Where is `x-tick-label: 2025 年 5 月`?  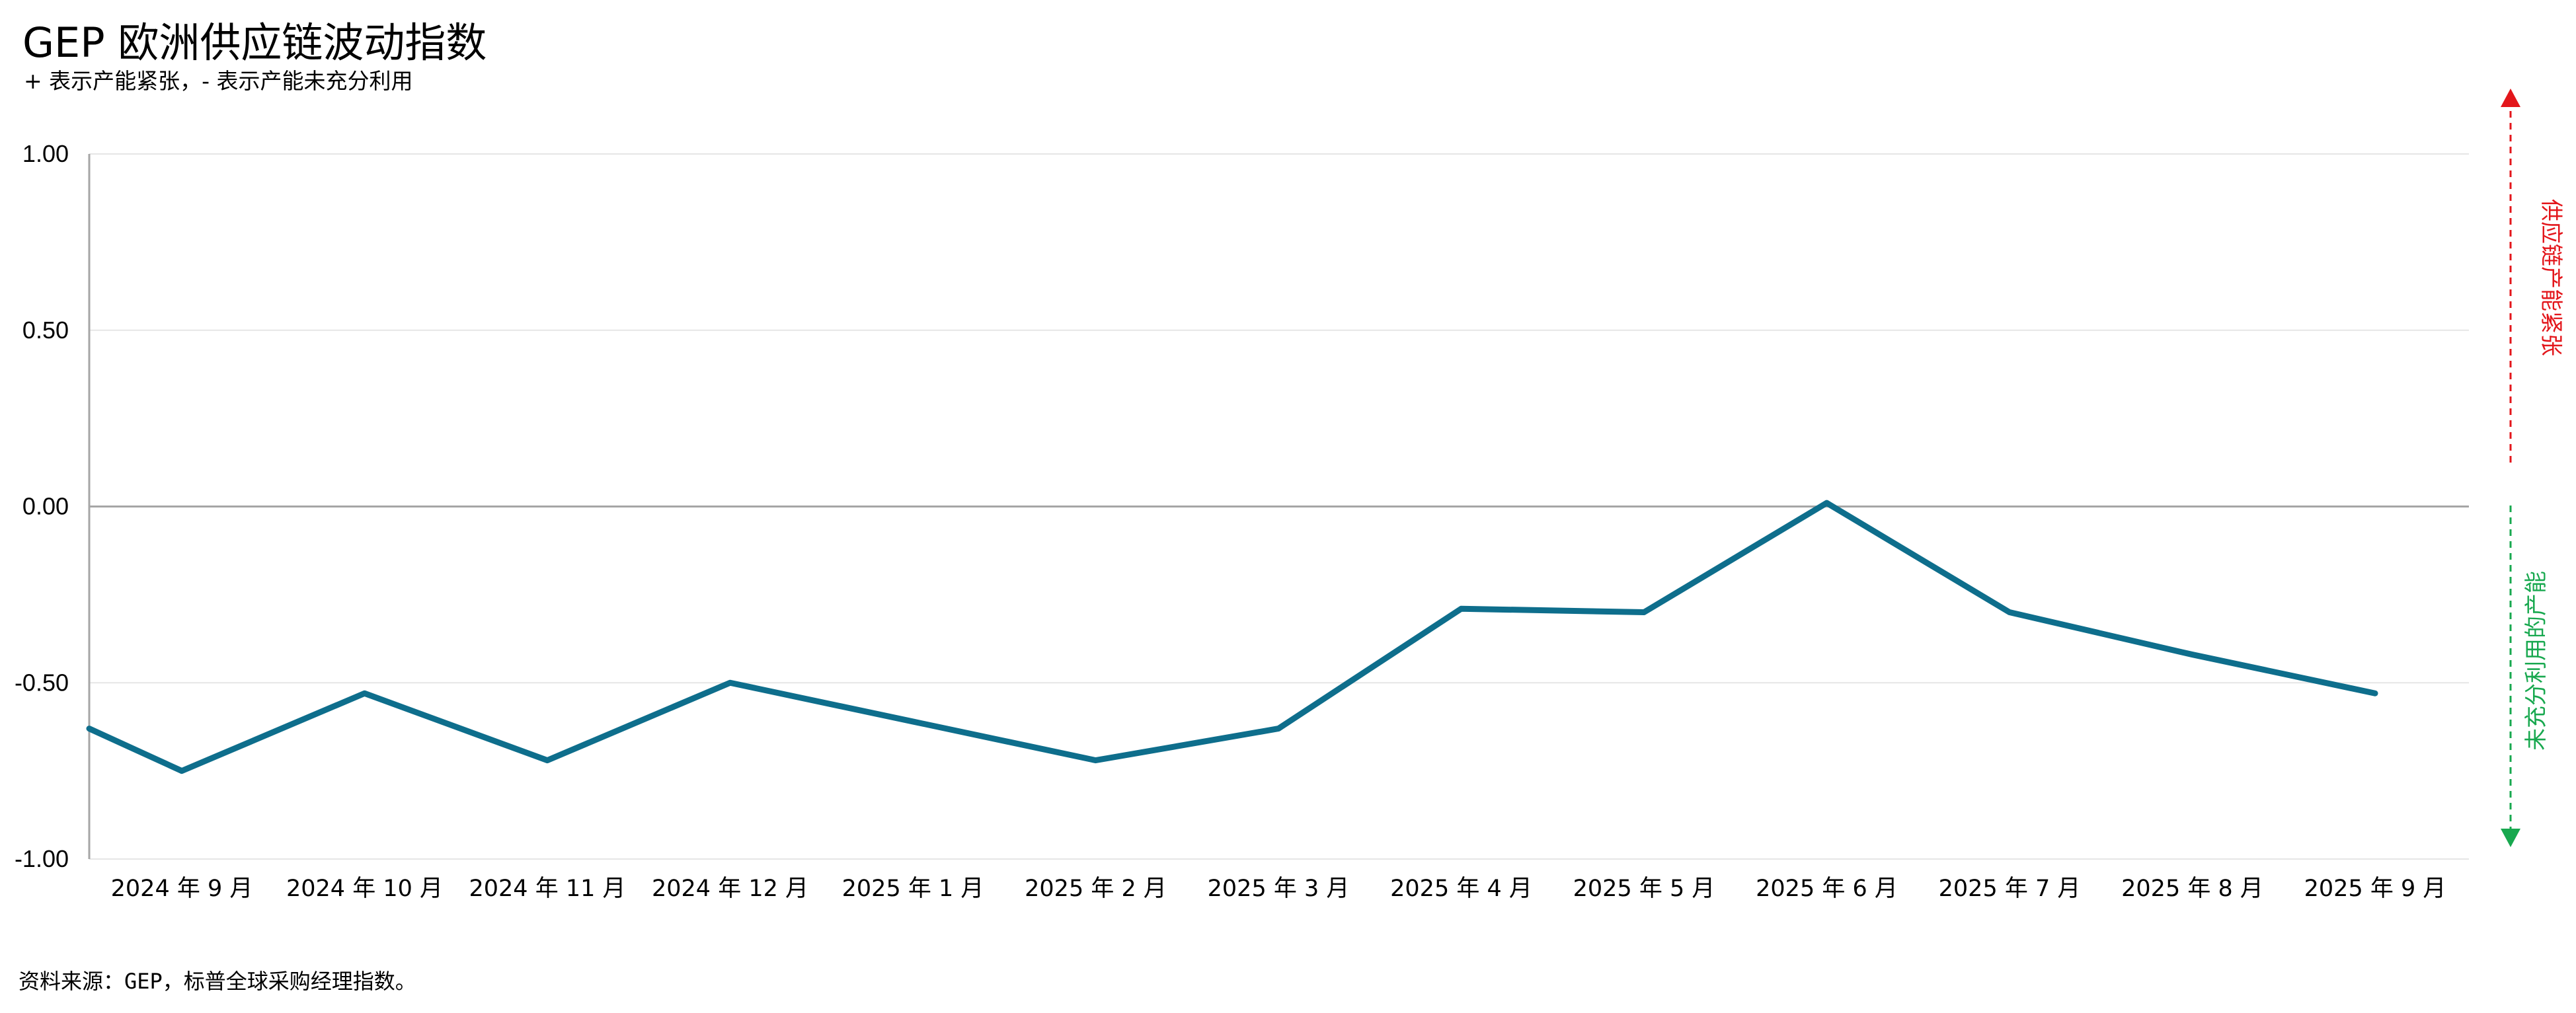 x-tick-label: 2025 年 5 月 is located at coordinates (1644, 889).